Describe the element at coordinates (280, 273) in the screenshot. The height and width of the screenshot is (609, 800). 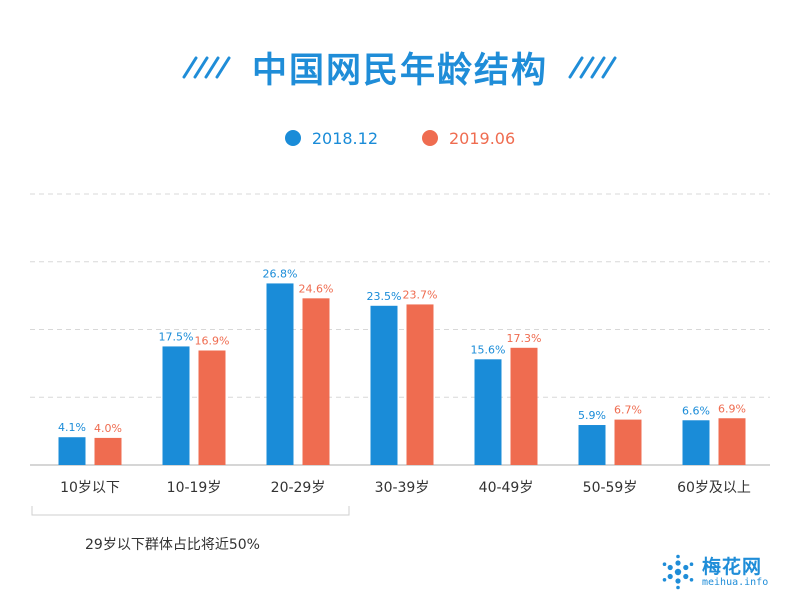
I see `data-label-series1-2: 26.8%` at that location.